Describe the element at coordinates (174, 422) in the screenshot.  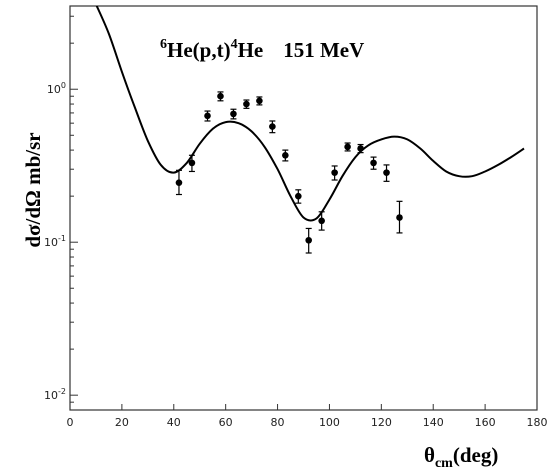
I see `x-tick-label: 40` at that location.